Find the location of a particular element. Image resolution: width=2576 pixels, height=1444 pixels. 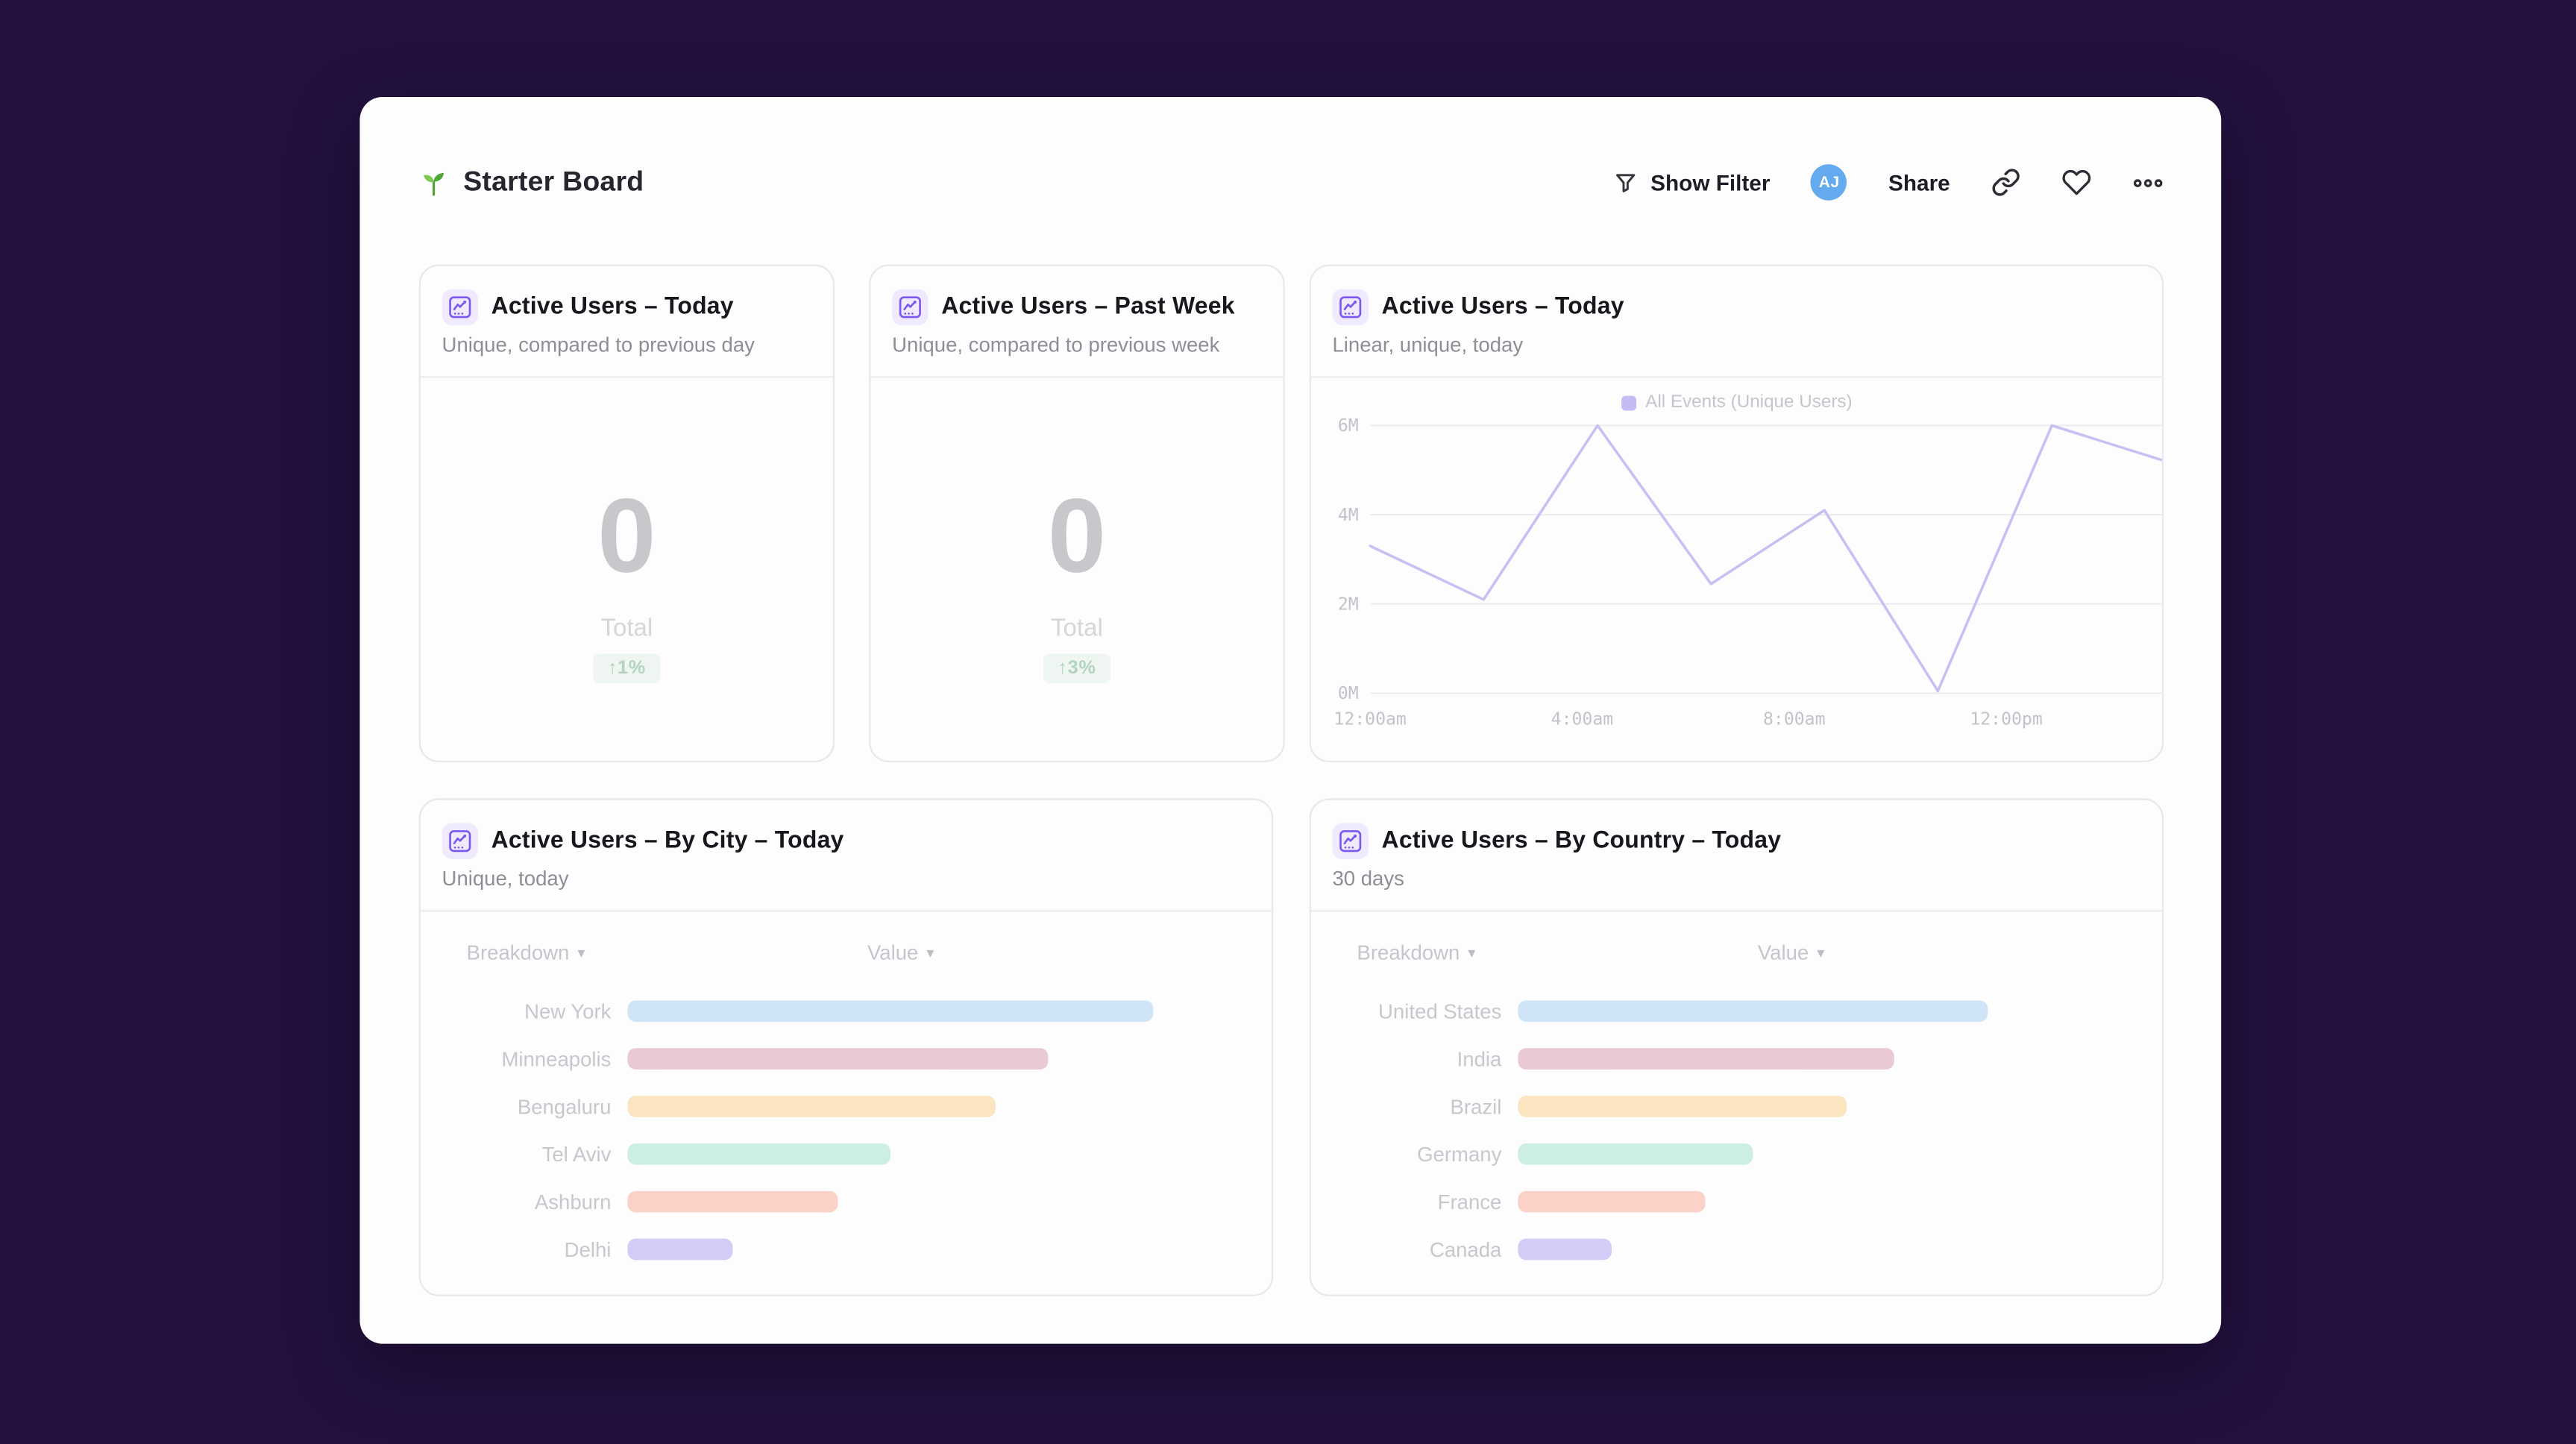

panel-subtitle: Unique, today is located at coordinates (506, 879).